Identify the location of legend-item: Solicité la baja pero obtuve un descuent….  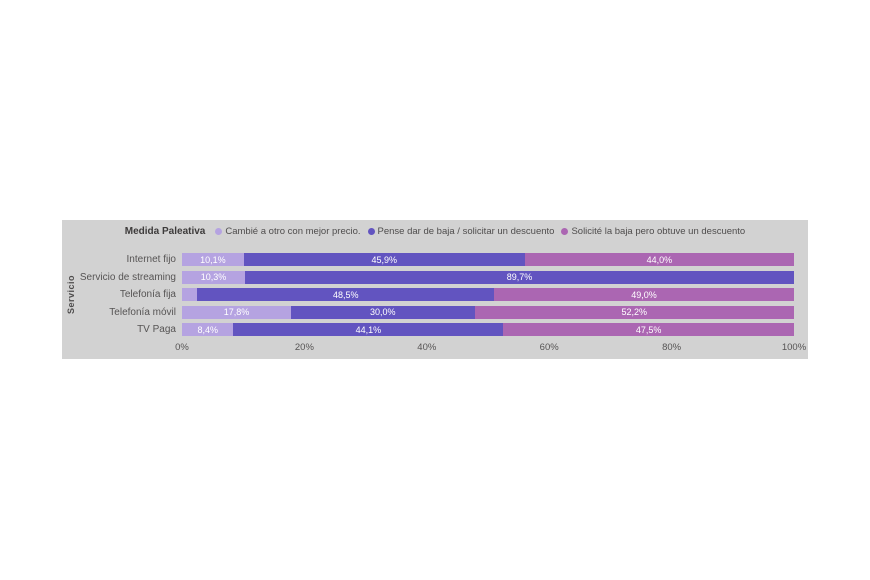
(653, 231).